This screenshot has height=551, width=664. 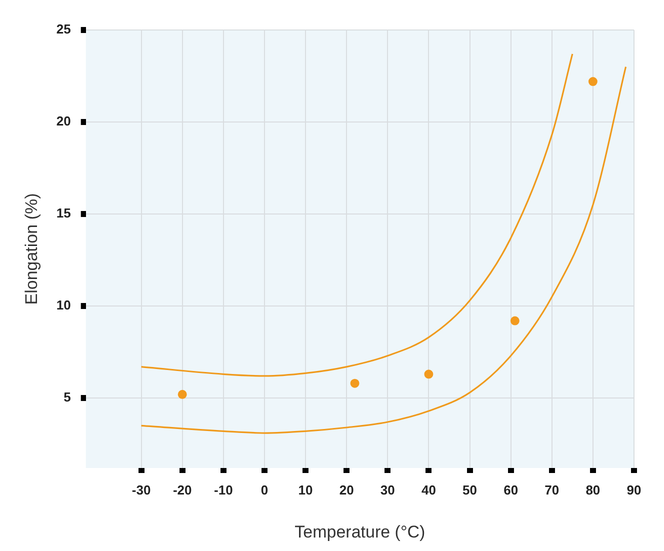 I want to click on x-tick-label: 60, so click(x=511, y=490).